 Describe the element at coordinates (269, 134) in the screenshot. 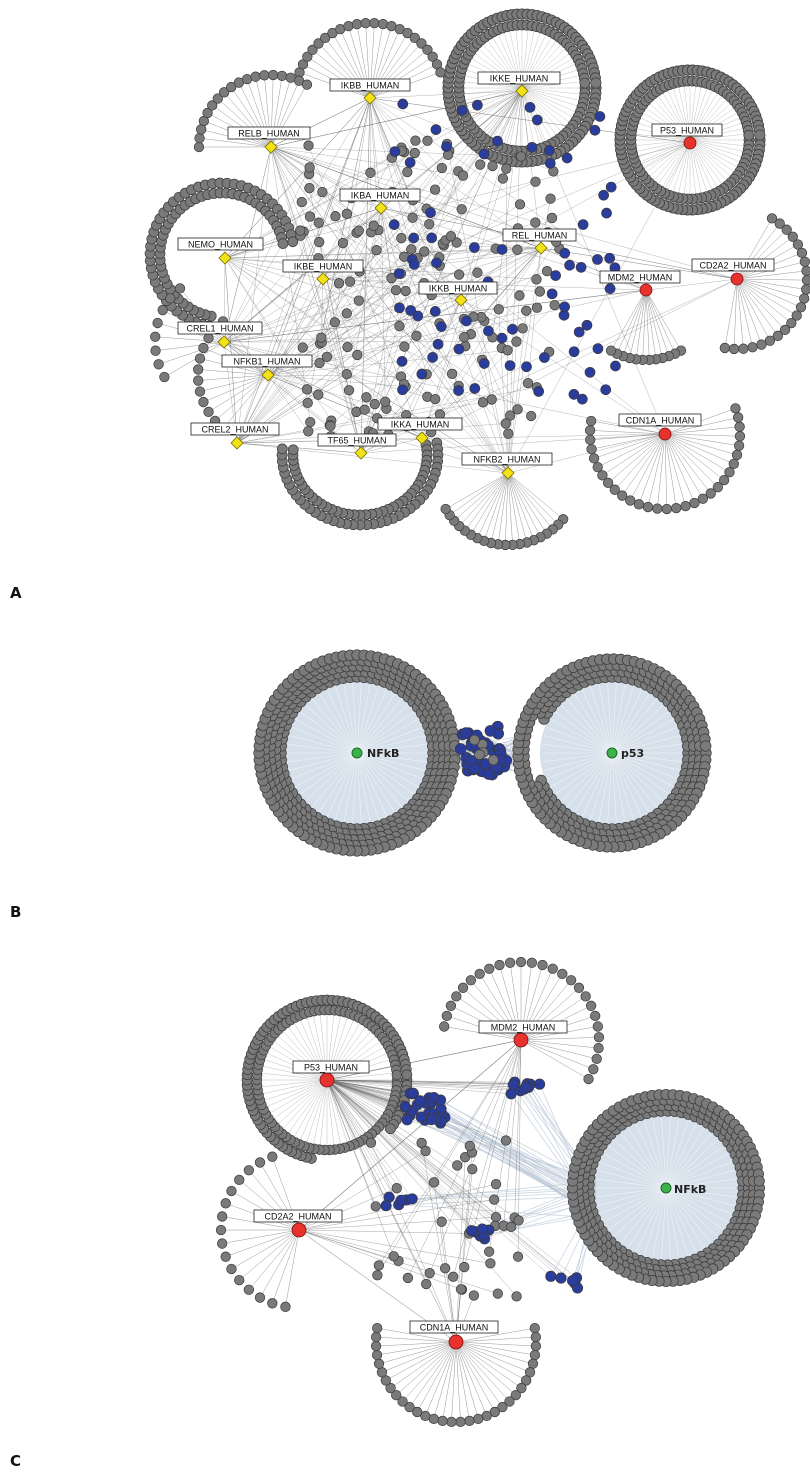

I see `hub-label-2-text: RELB_HUMAN` at that location.